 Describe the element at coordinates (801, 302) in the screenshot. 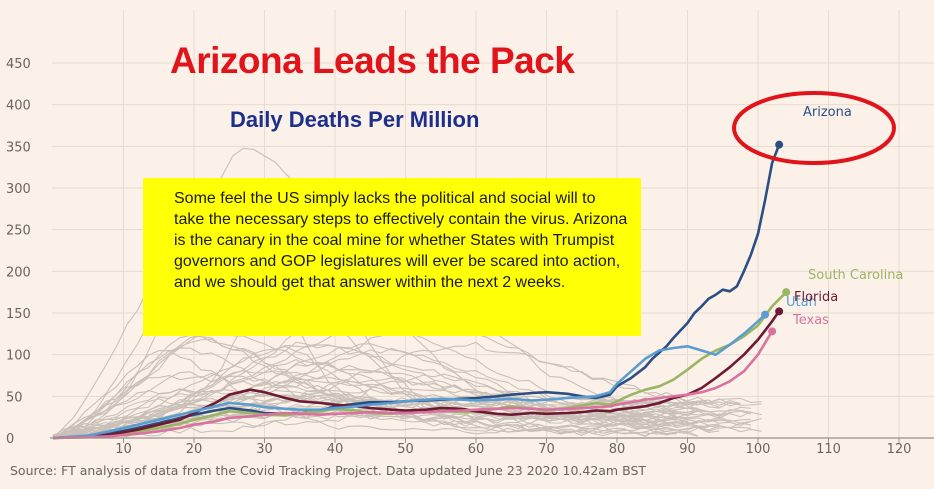

I see `series-label-utah: Utah` at that location.